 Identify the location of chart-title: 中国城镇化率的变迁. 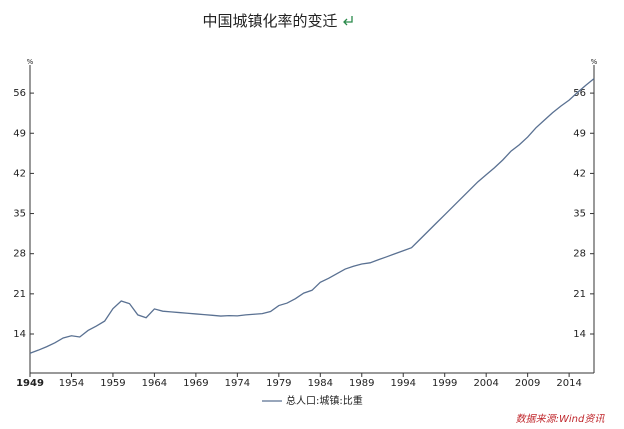
(269, 21).